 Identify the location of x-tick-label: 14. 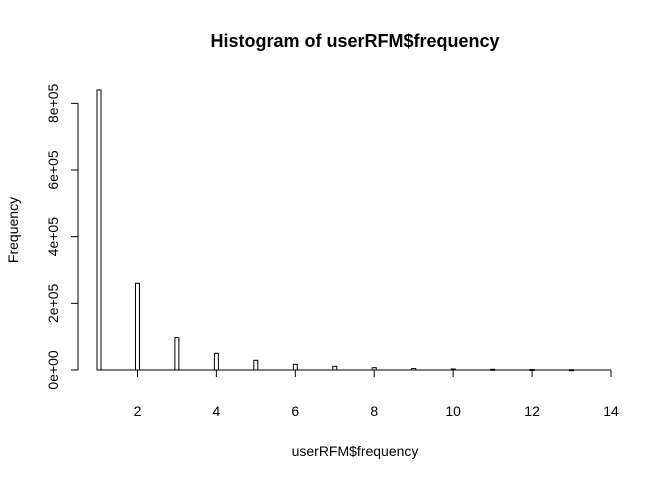
(611, 411).